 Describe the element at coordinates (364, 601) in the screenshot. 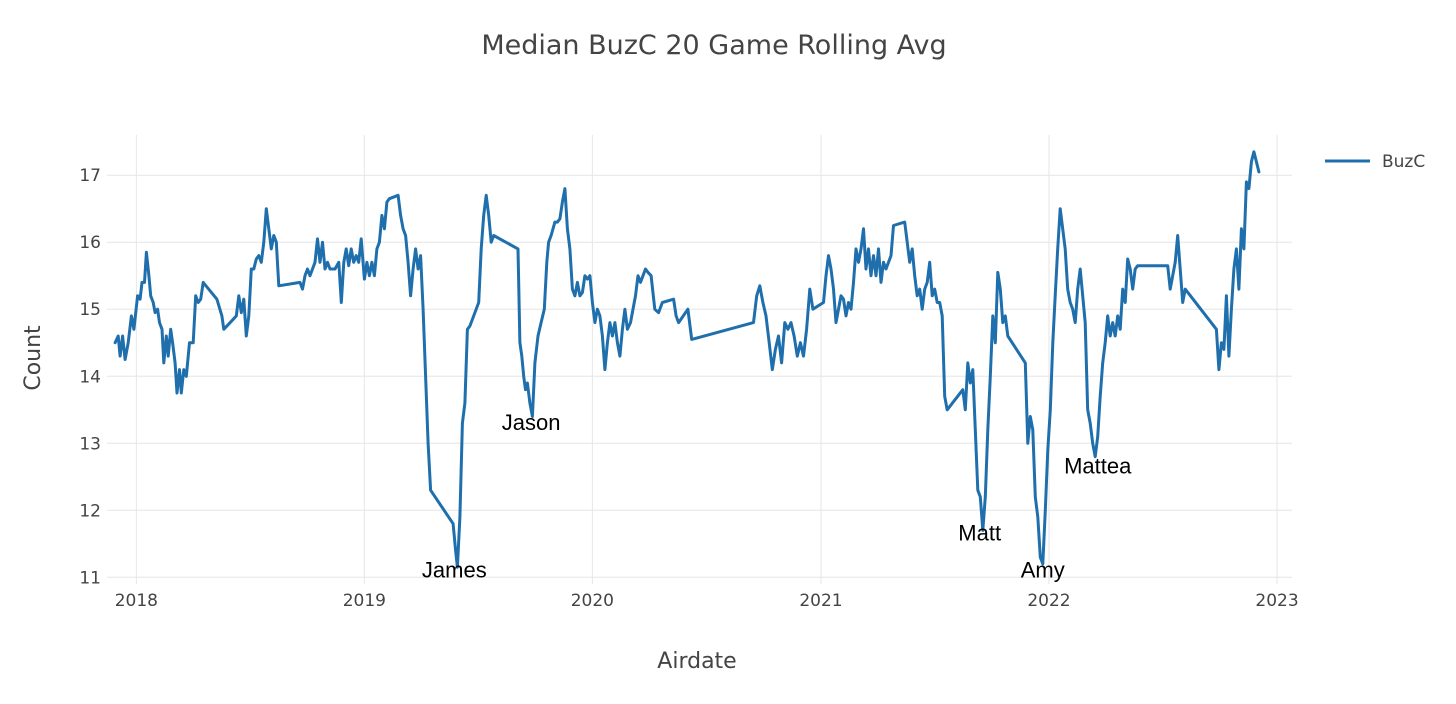

I see `x-tick-label: 2019` at that location.